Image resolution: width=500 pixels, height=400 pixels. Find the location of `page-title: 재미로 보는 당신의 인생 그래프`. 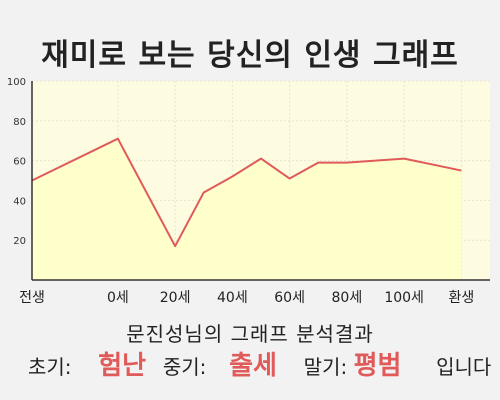

page-title: 재미로 보는 당신의 인생 그래프 is located at coordinates (250, 55).